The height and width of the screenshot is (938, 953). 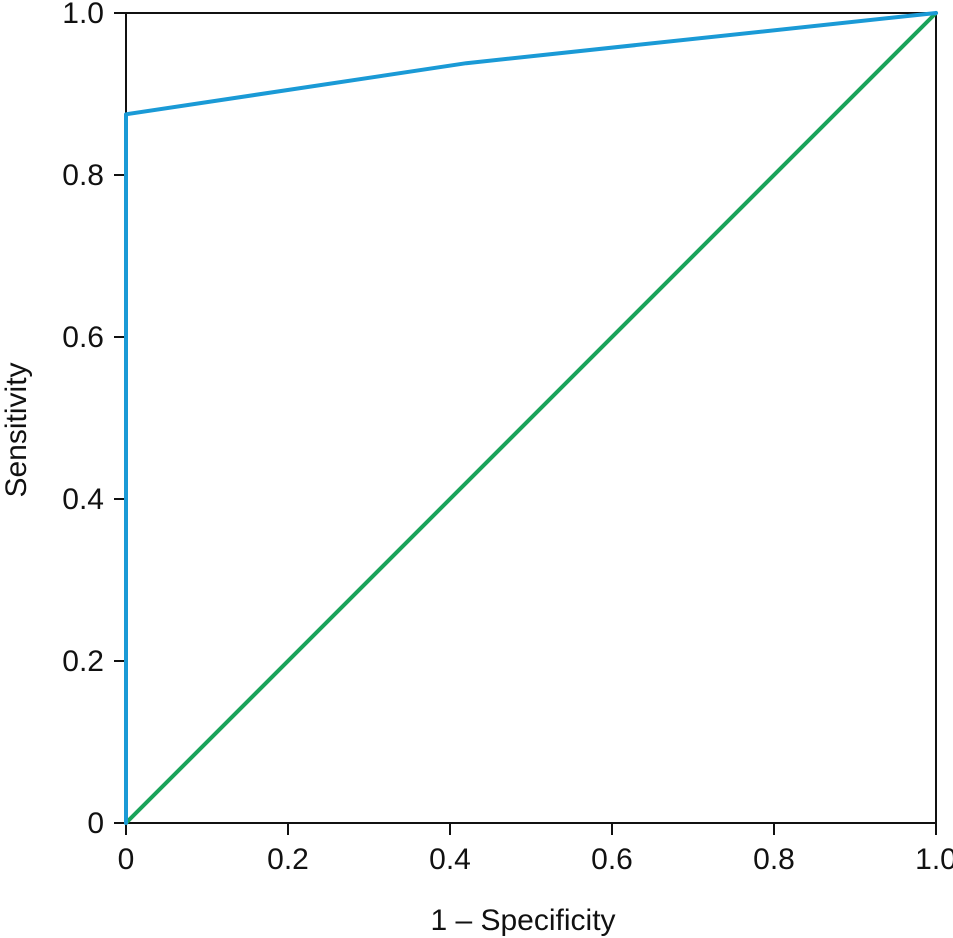 What do you see at coordinates (522, 920) in the screenshot?
I see `x-axis-title: 1 – Specificity` at bounding box center [522, 920].